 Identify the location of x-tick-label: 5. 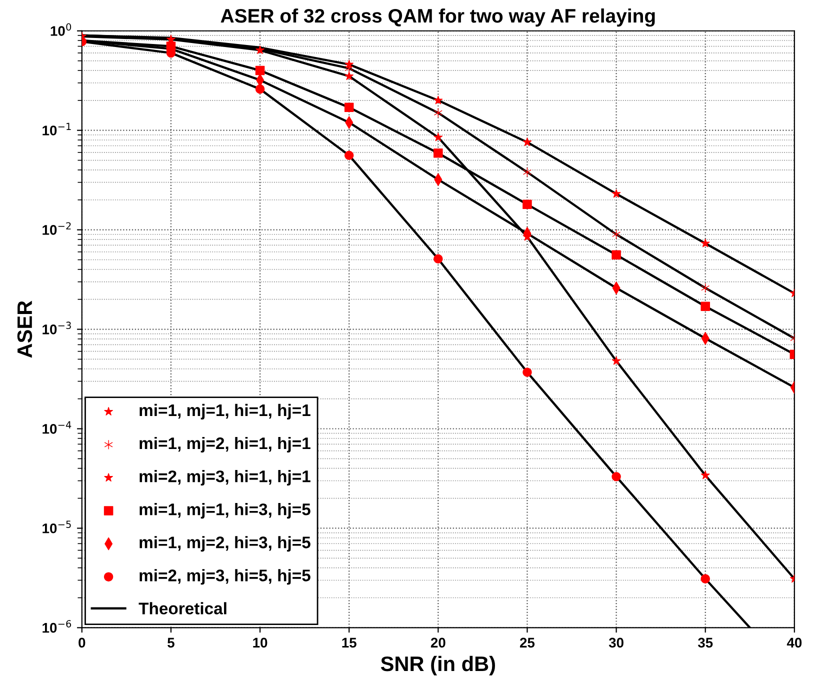
(171, 643).